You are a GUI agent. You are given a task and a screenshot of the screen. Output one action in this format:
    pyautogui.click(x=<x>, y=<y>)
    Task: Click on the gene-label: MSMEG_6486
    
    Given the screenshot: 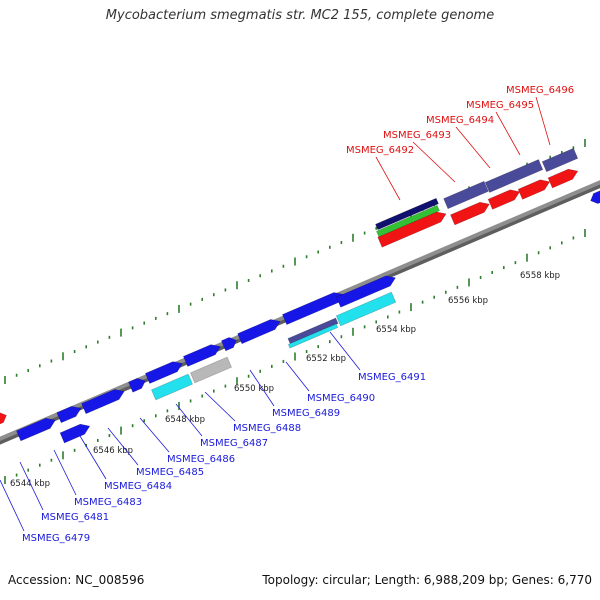 What is the action you would take?
    pyautogui.click(x=201, y=459)
    